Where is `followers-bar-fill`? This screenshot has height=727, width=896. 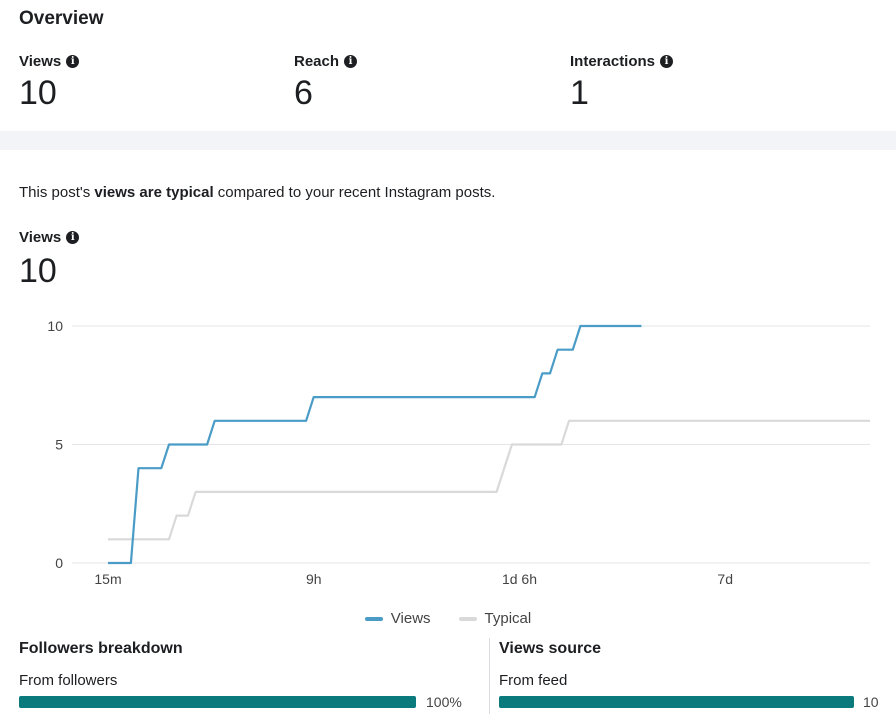
followers-bar-fill is located at coordinates (217, 702).